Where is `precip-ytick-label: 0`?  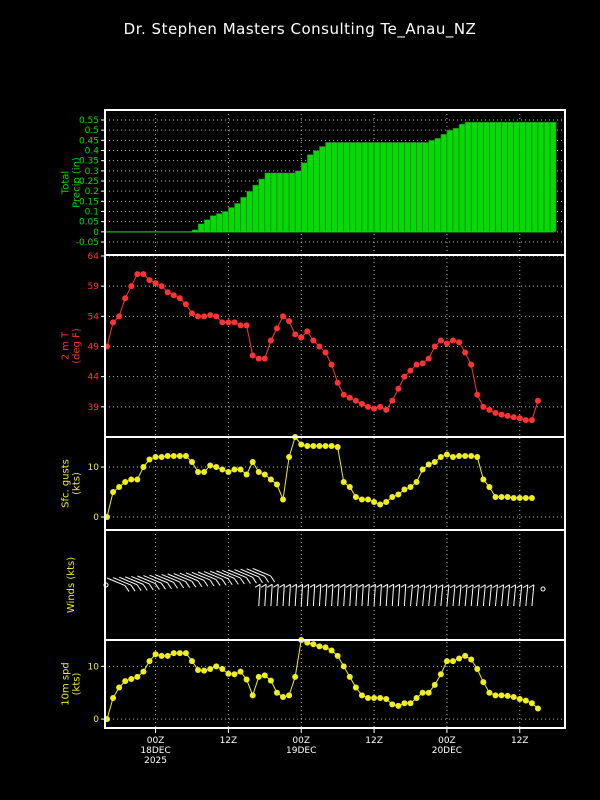
precip-ytick-label: 0 is located at coordinates (96, 233).